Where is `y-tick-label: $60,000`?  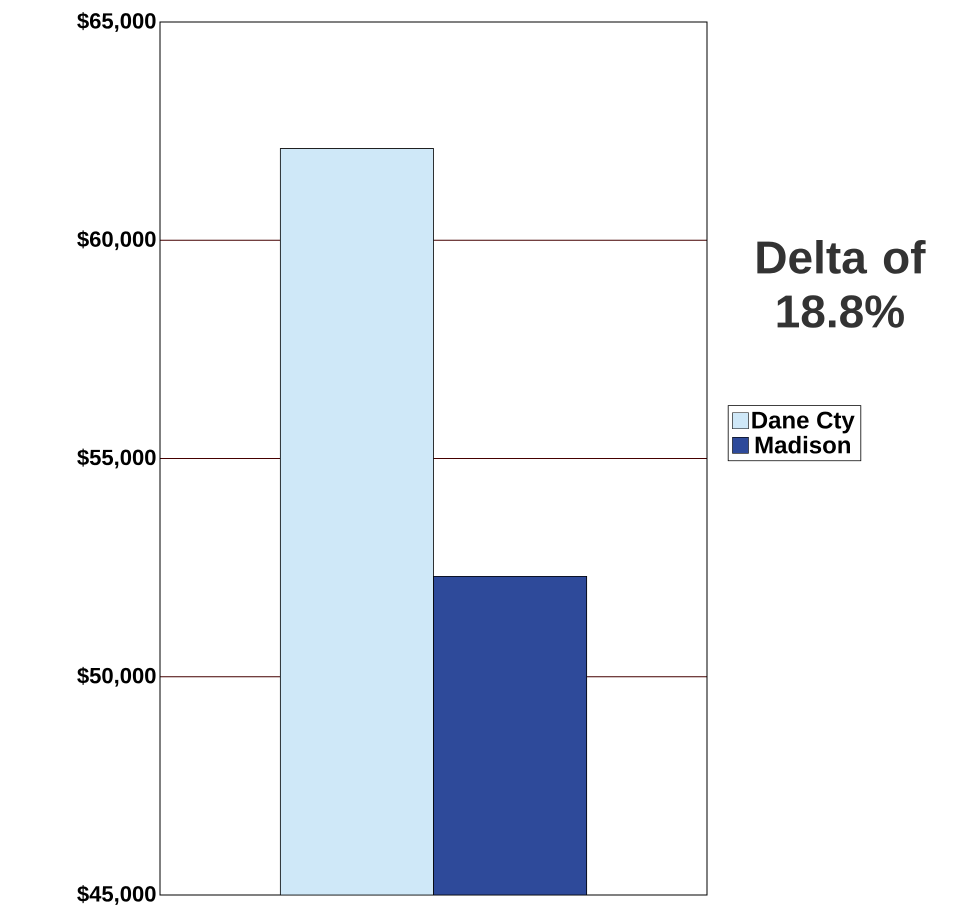
y-tick-label: $60,000 is located at coordinates (116, 240).